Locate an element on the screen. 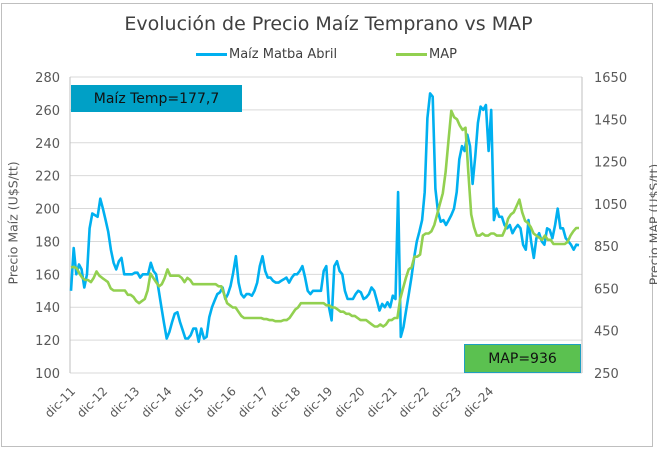 This screenshot has width=657, height=450. x-tick: dic-11 is located at coordinates (60, 402).